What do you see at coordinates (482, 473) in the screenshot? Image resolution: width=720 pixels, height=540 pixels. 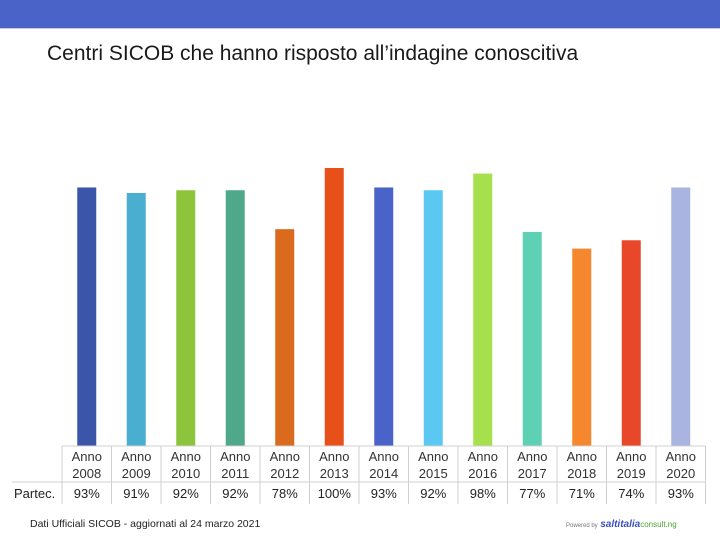 I see `category-label: 2016` at bounding box center [482, 473].